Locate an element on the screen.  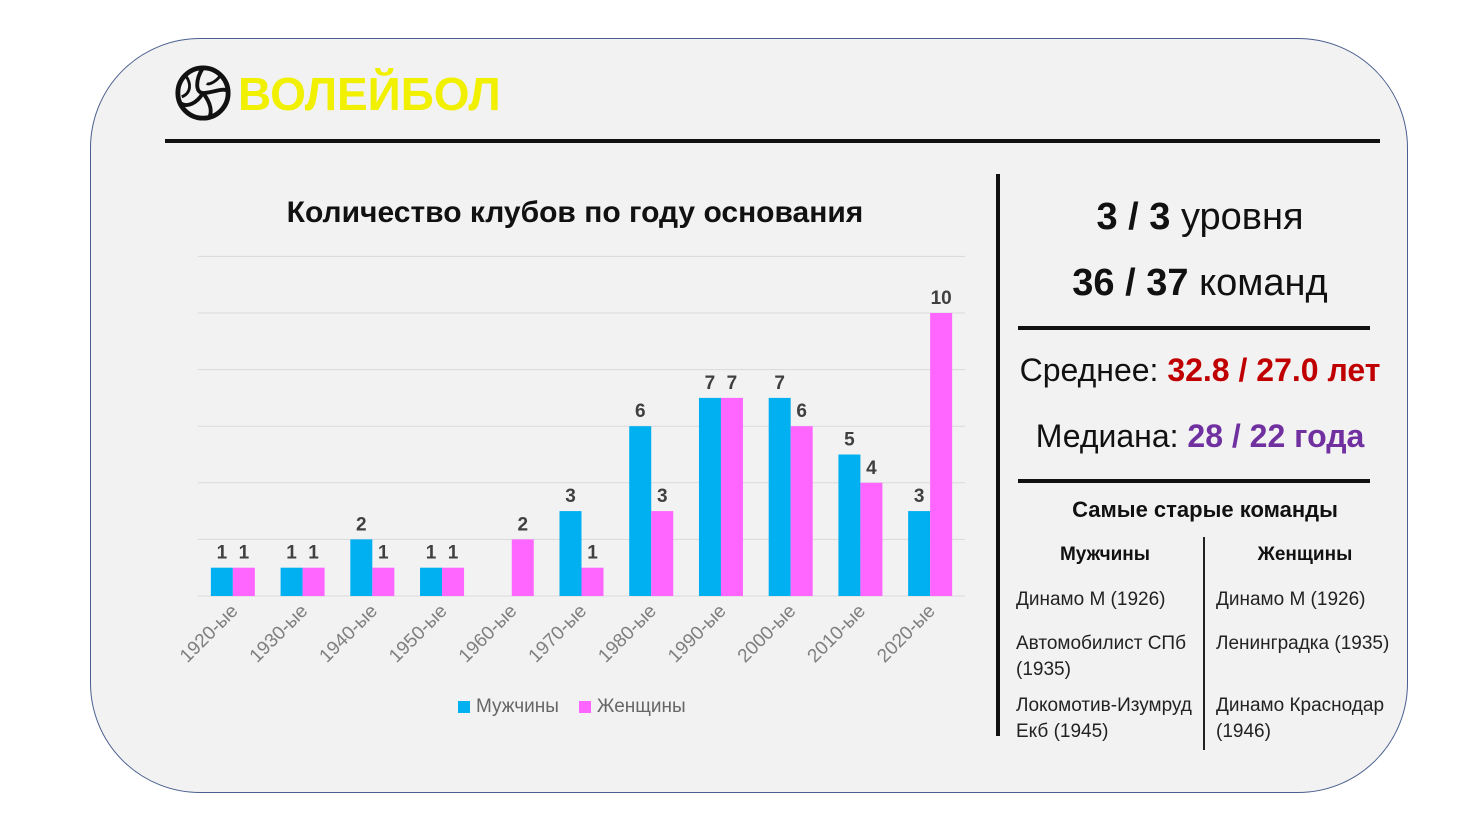
x-tick-label: 2010-ые is located at coordinates (837, 634).